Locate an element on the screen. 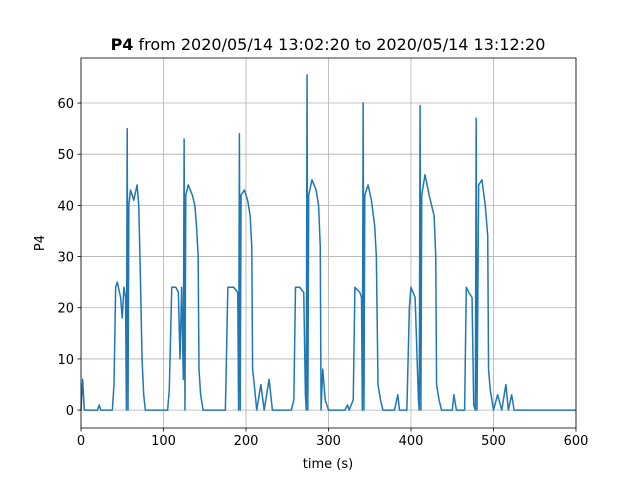 Image resolution: width=640 pixels, height=480 pixels. title-bold: P4 is located at coordinates (122, 44).